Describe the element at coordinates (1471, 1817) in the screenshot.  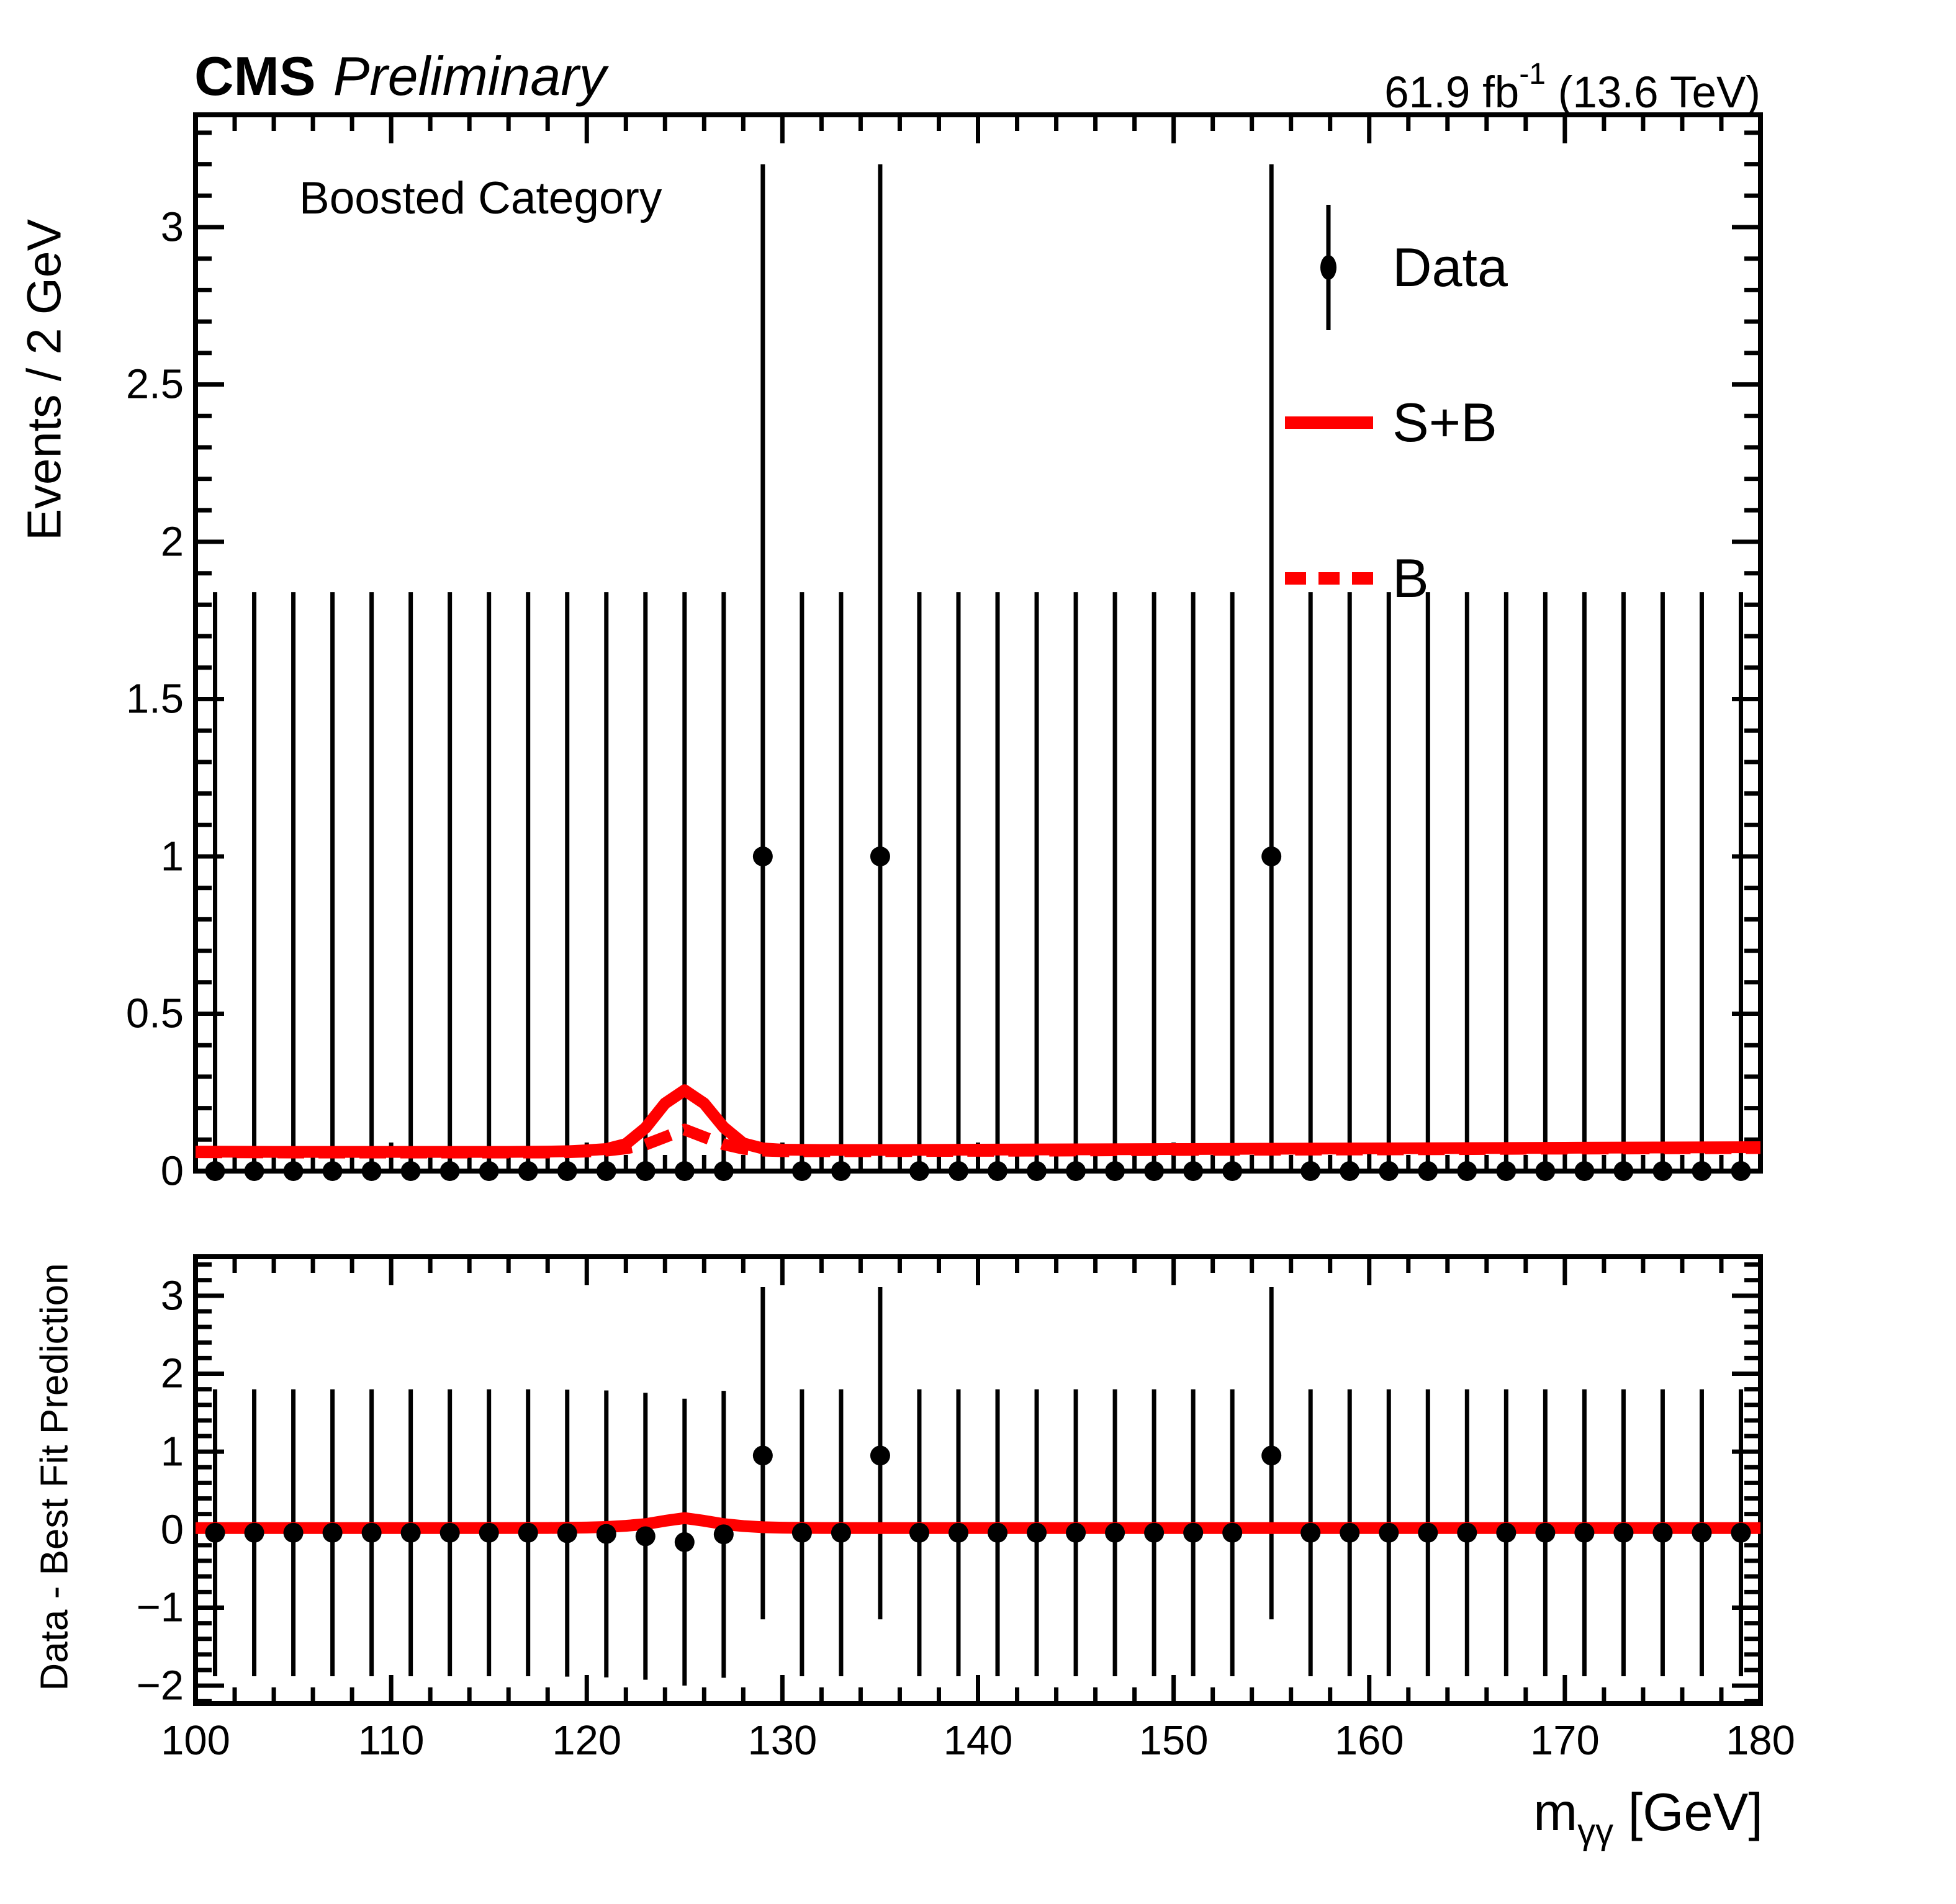
I see `x-axis-title: mγγ [GeV]` at that location.